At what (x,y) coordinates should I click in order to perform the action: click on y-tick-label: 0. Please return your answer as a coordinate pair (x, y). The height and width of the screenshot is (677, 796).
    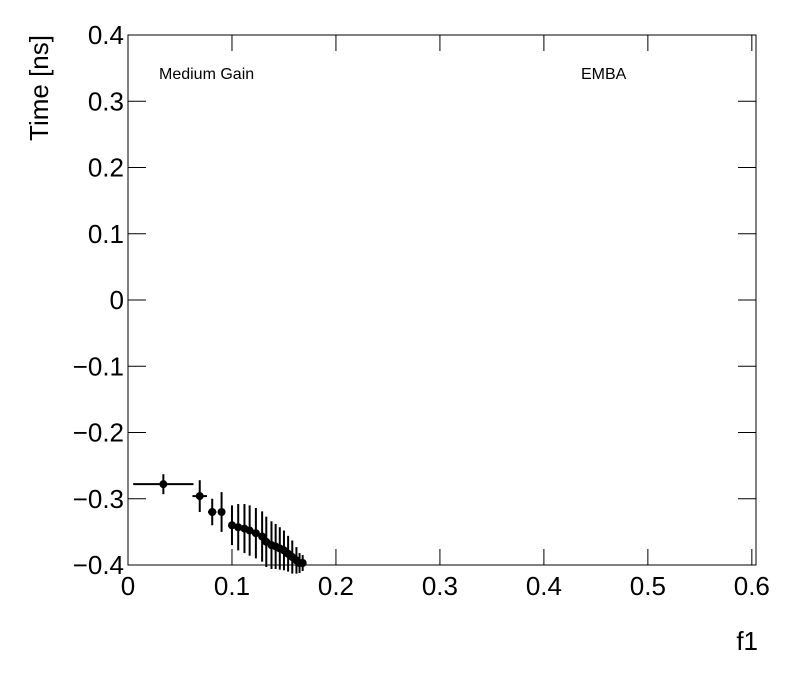
    Looking at the image, I should click on (117, 300).